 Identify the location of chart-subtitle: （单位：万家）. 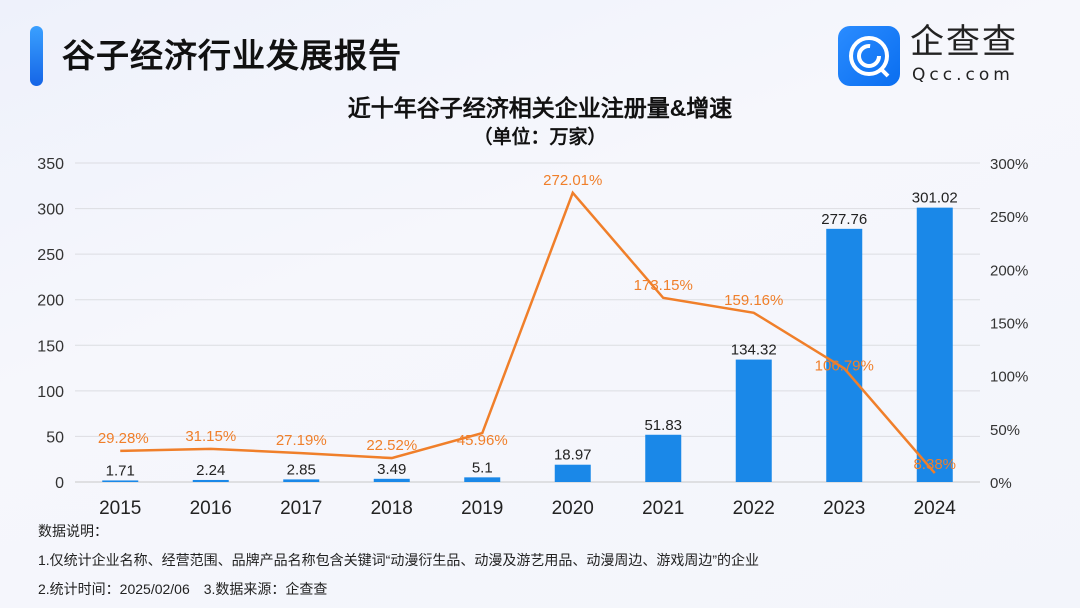
(540, 137).